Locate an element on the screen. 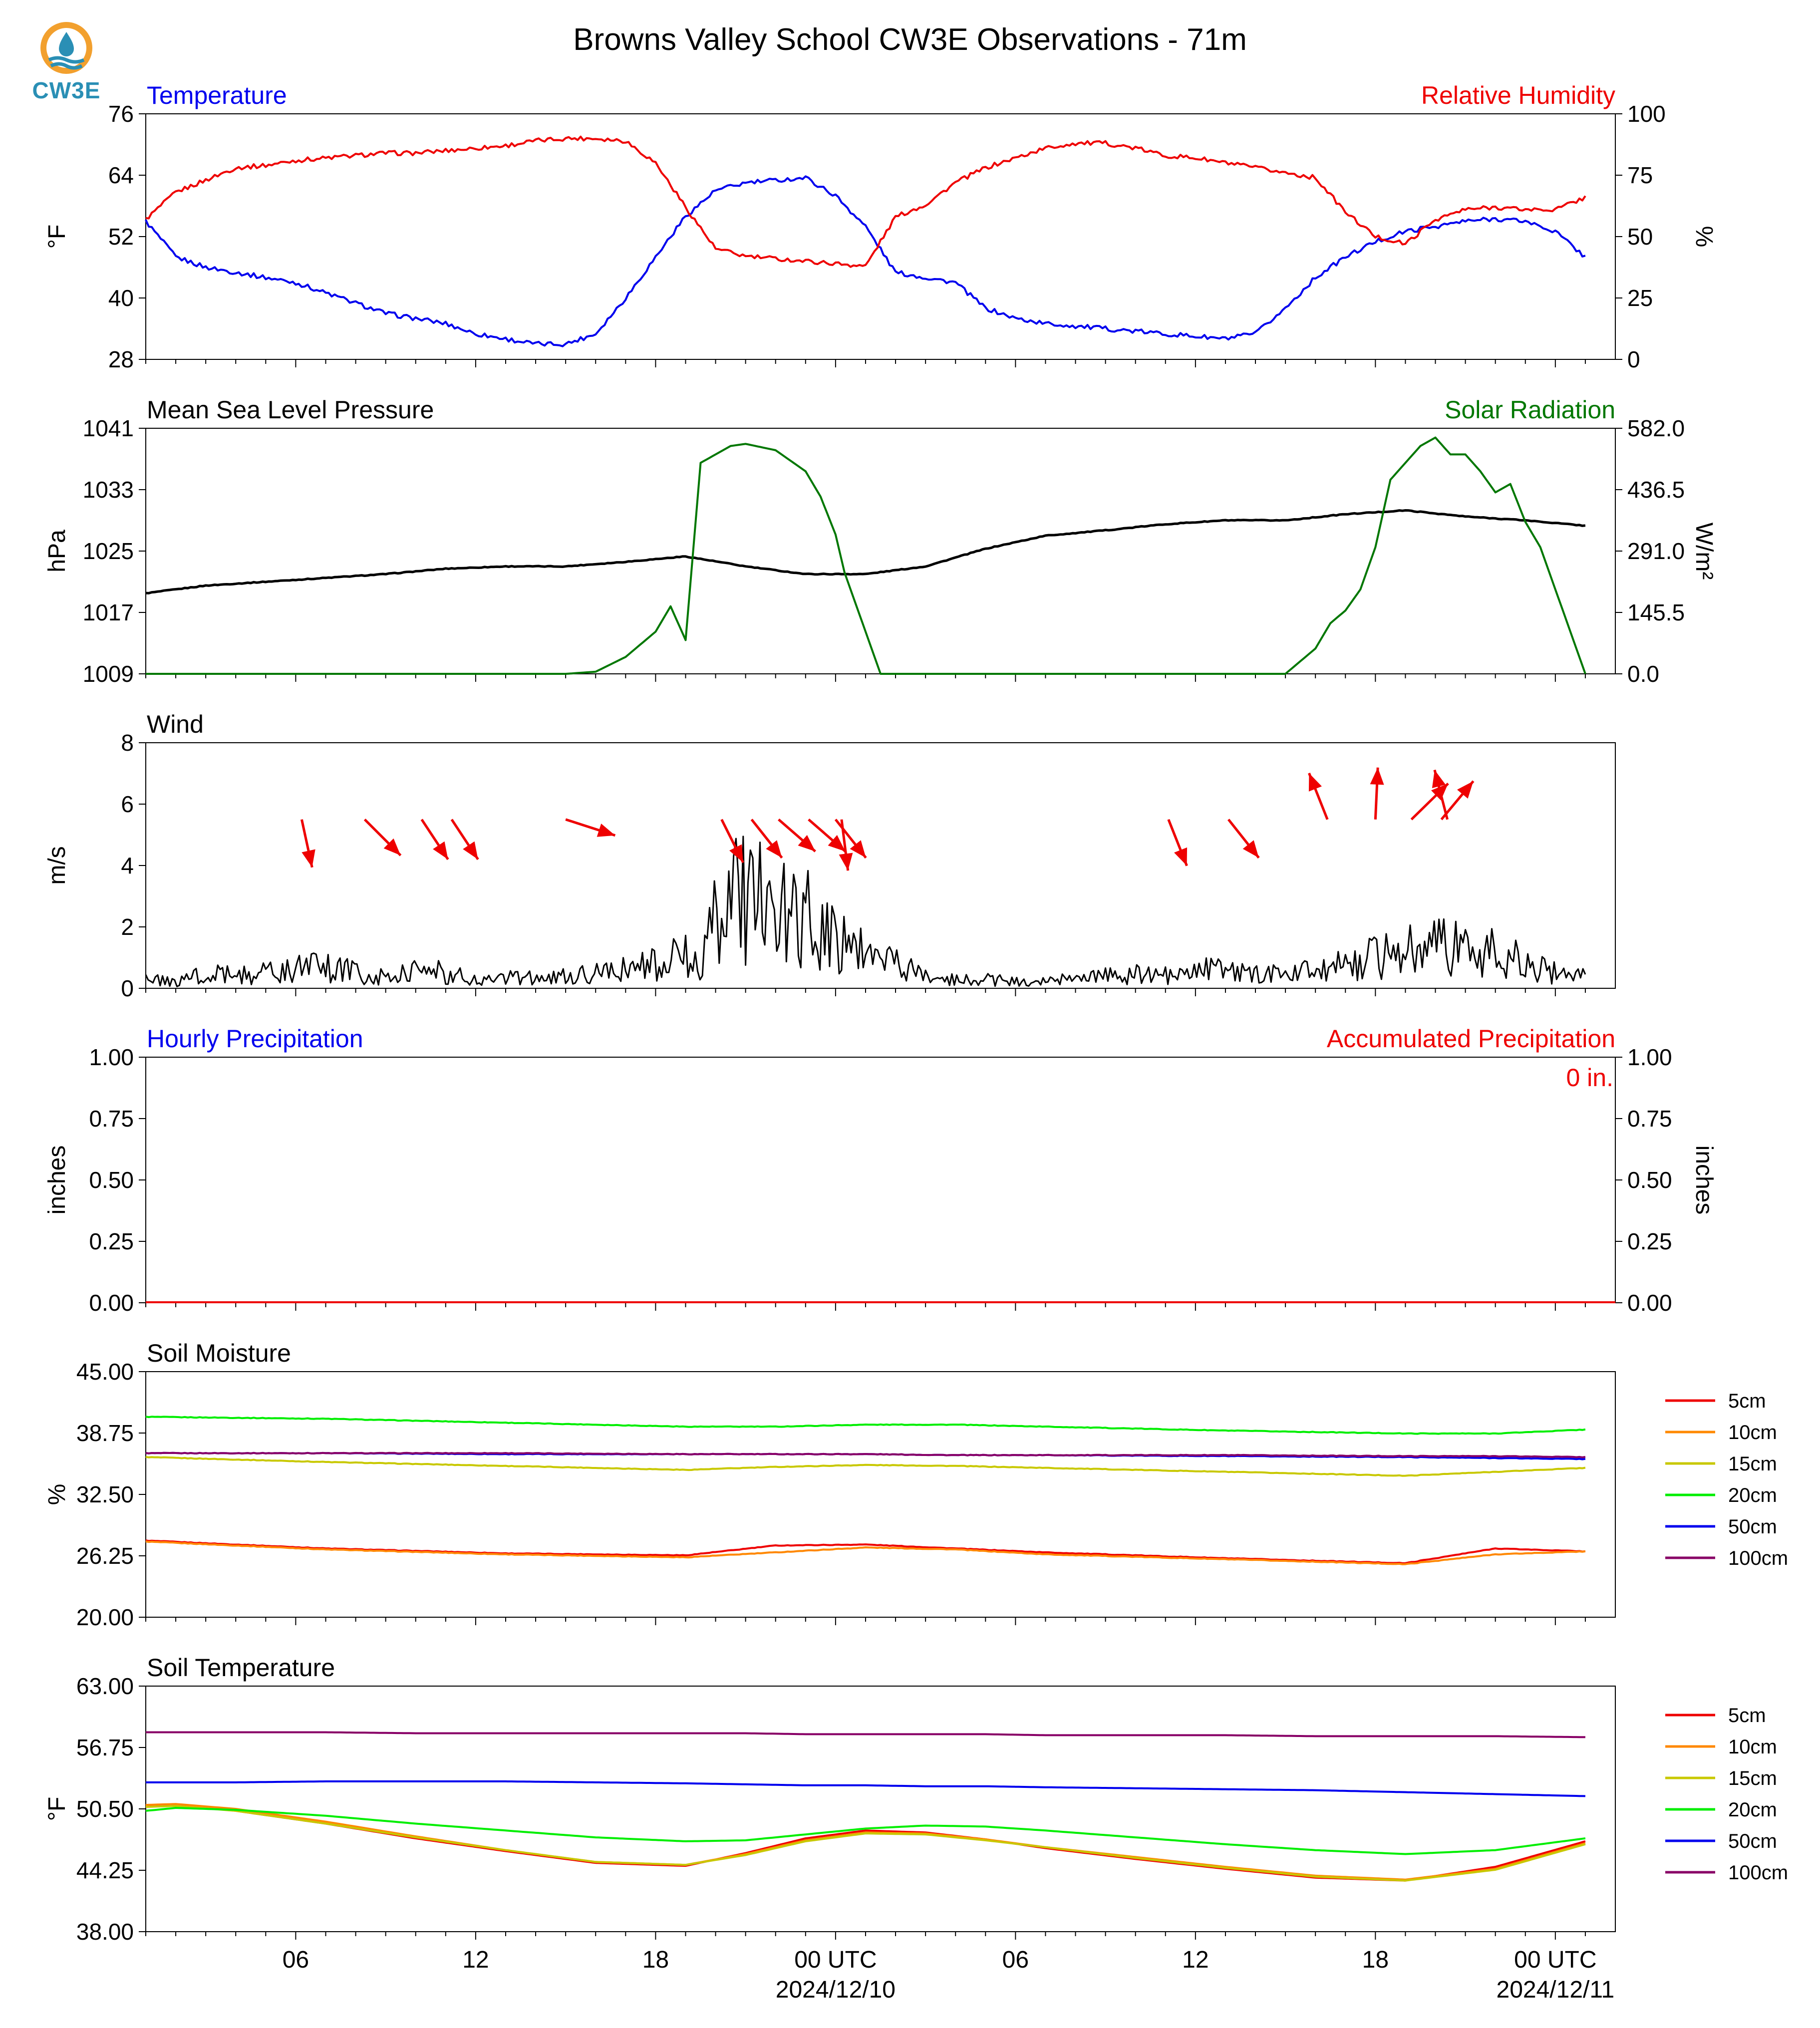 This screenshot has height=2028, width=1820. y-tick-label: 56.75 is located at coordinates (105, 1747).